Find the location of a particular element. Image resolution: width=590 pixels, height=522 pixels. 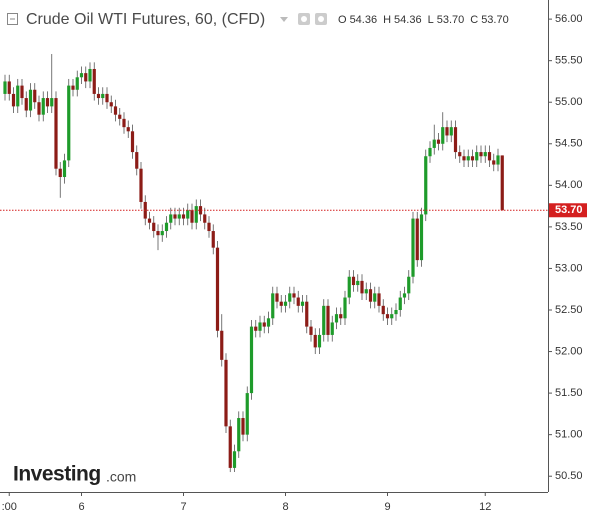

x-tick-label: 6 is located at coordinates (81, 507).